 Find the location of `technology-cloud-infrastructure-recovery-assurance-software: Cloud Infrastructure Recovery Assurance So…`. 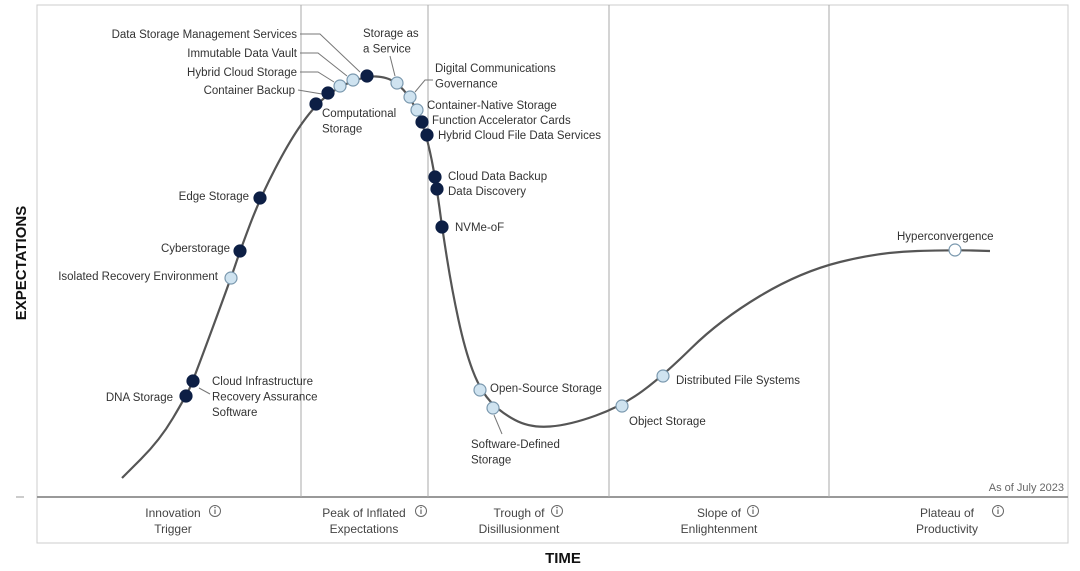

technology-cloud-infrastructure-recovery-assurance-software: Cloud Infrastructure Recovery Assurance So… is located at coordinates (251, 396).